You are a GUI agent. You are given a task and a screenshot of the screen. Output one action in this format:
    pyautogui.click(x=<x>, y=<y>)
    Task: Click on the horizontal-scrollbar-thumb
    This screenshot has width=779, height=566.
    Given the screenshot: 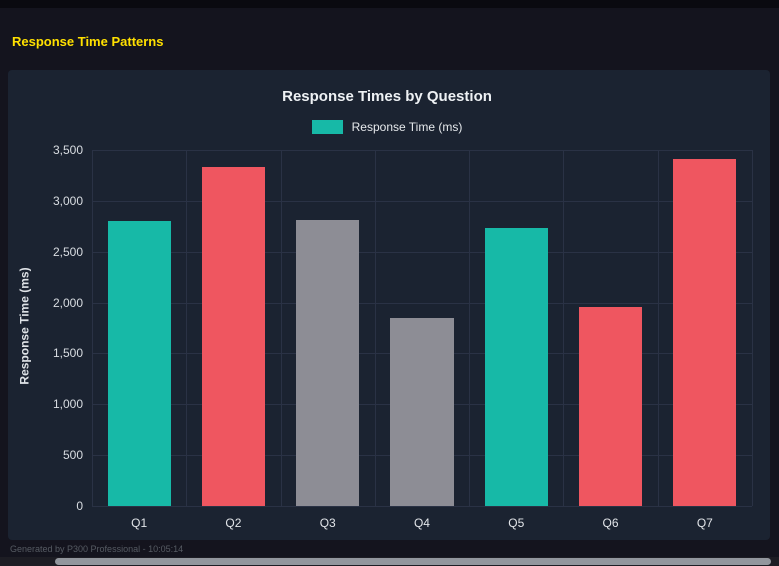 What is the action you would take?
    pyautogui.click(x=413, y=561)
    